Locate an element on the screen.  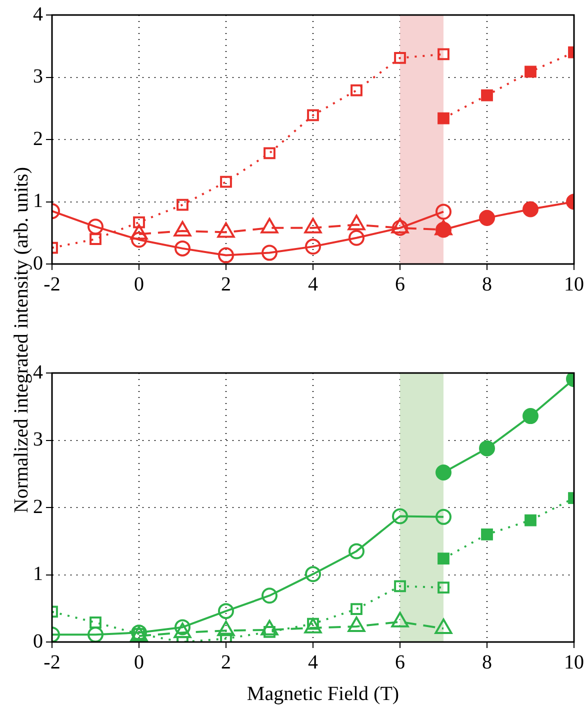
x-axis-title: Magnetic Field (T) is located at coordinates (323, 694).